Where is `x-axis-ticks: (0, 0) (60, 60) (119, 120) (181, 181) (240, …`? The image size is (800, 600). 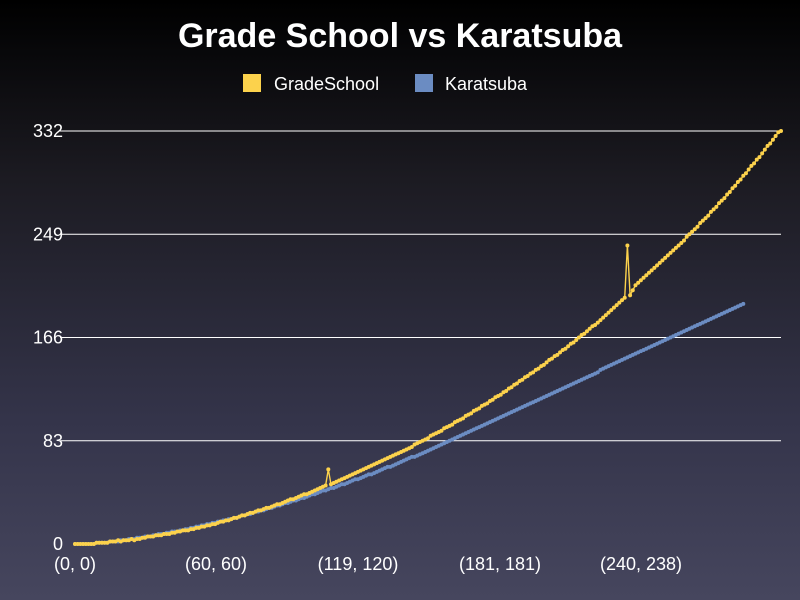
x-axis-ticks: (0, 0) (60, 60) (119, 120) (181, 181) (240, … is located at coordinates (368, 564).